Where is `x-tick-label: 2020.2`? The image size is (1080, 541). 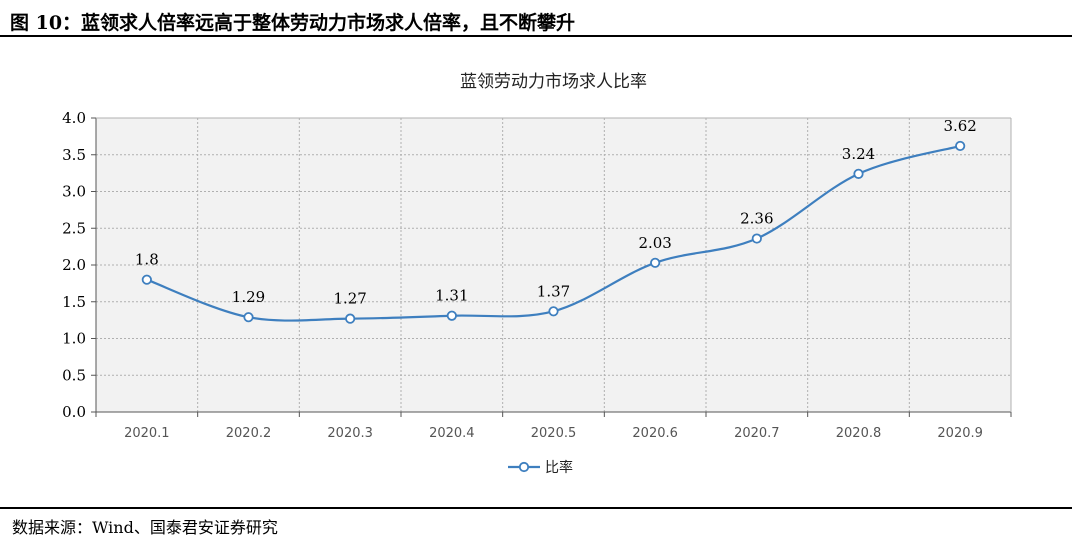 x-tick-label: 2020.2 is located at coordinates (249, 433).